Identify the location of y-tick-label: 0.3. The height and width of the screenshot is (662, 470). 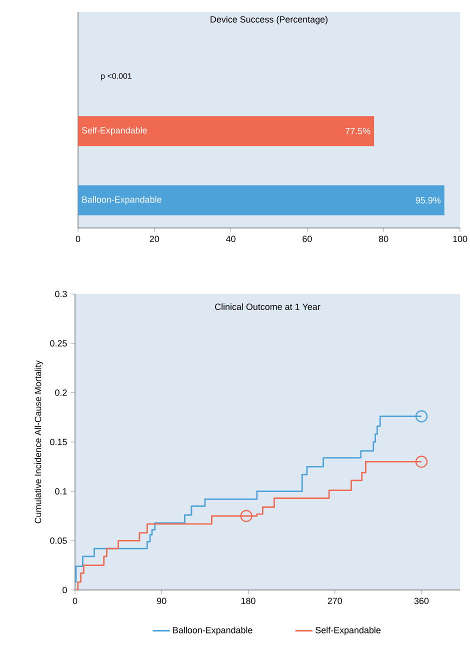
(61, 294).